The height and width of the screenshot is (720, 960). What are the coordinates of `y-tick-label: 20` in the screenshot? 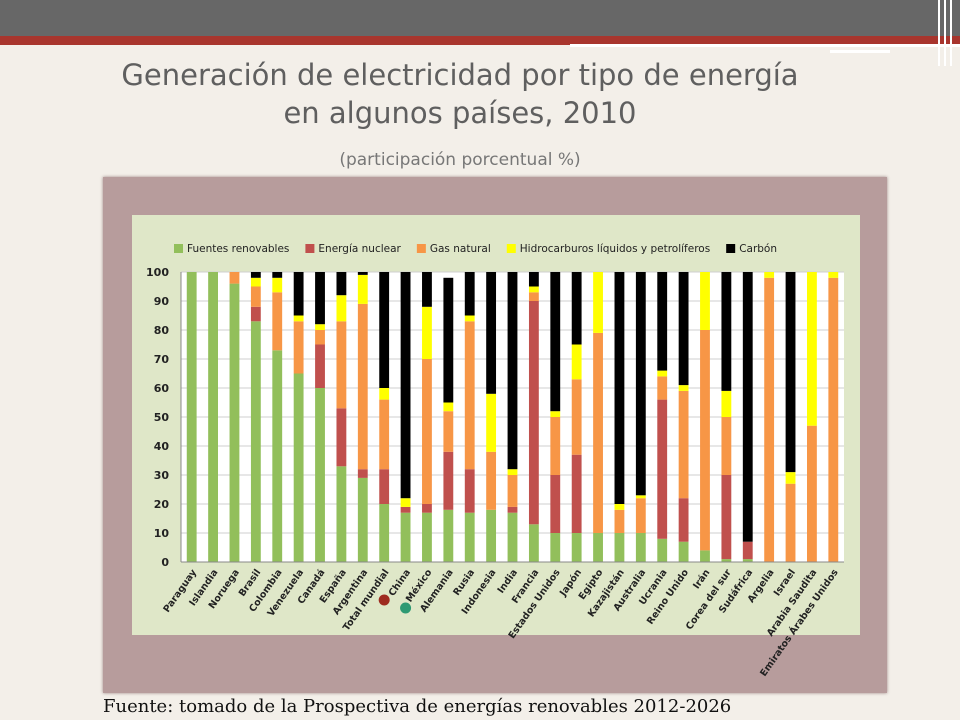 It's located at (162, 504).